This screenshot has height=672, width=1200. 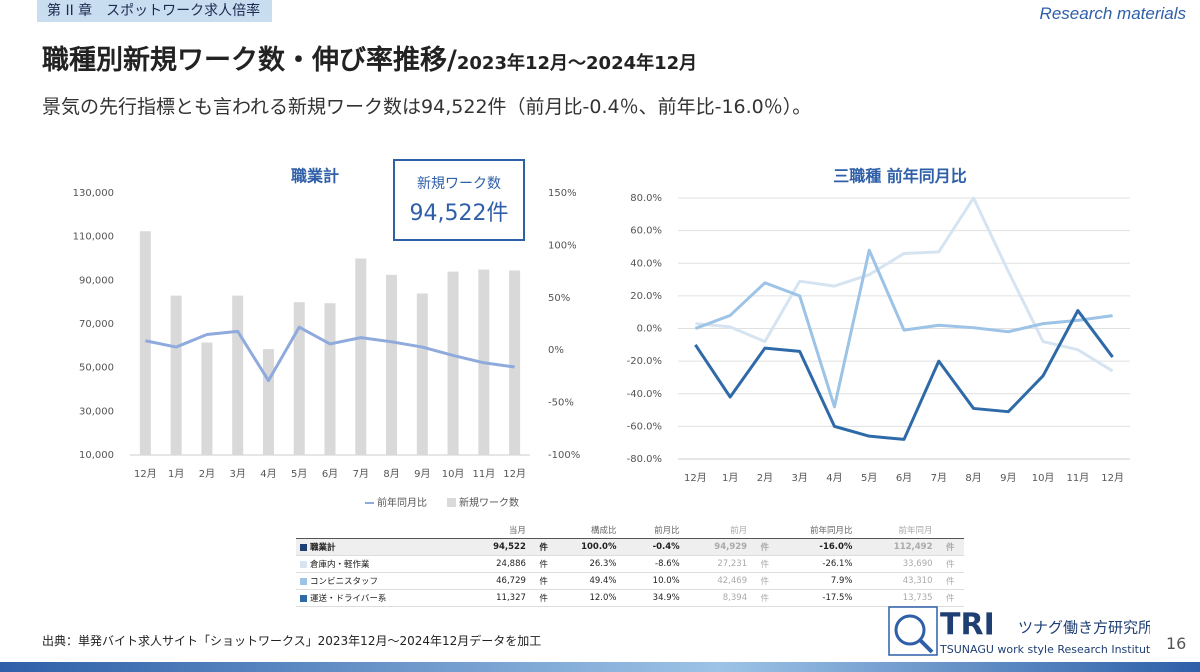 What do you see at coordinates (1077, 478) in the screenshot?
I see `x-tick-label: 11月` at bounding box center [1077, 478].